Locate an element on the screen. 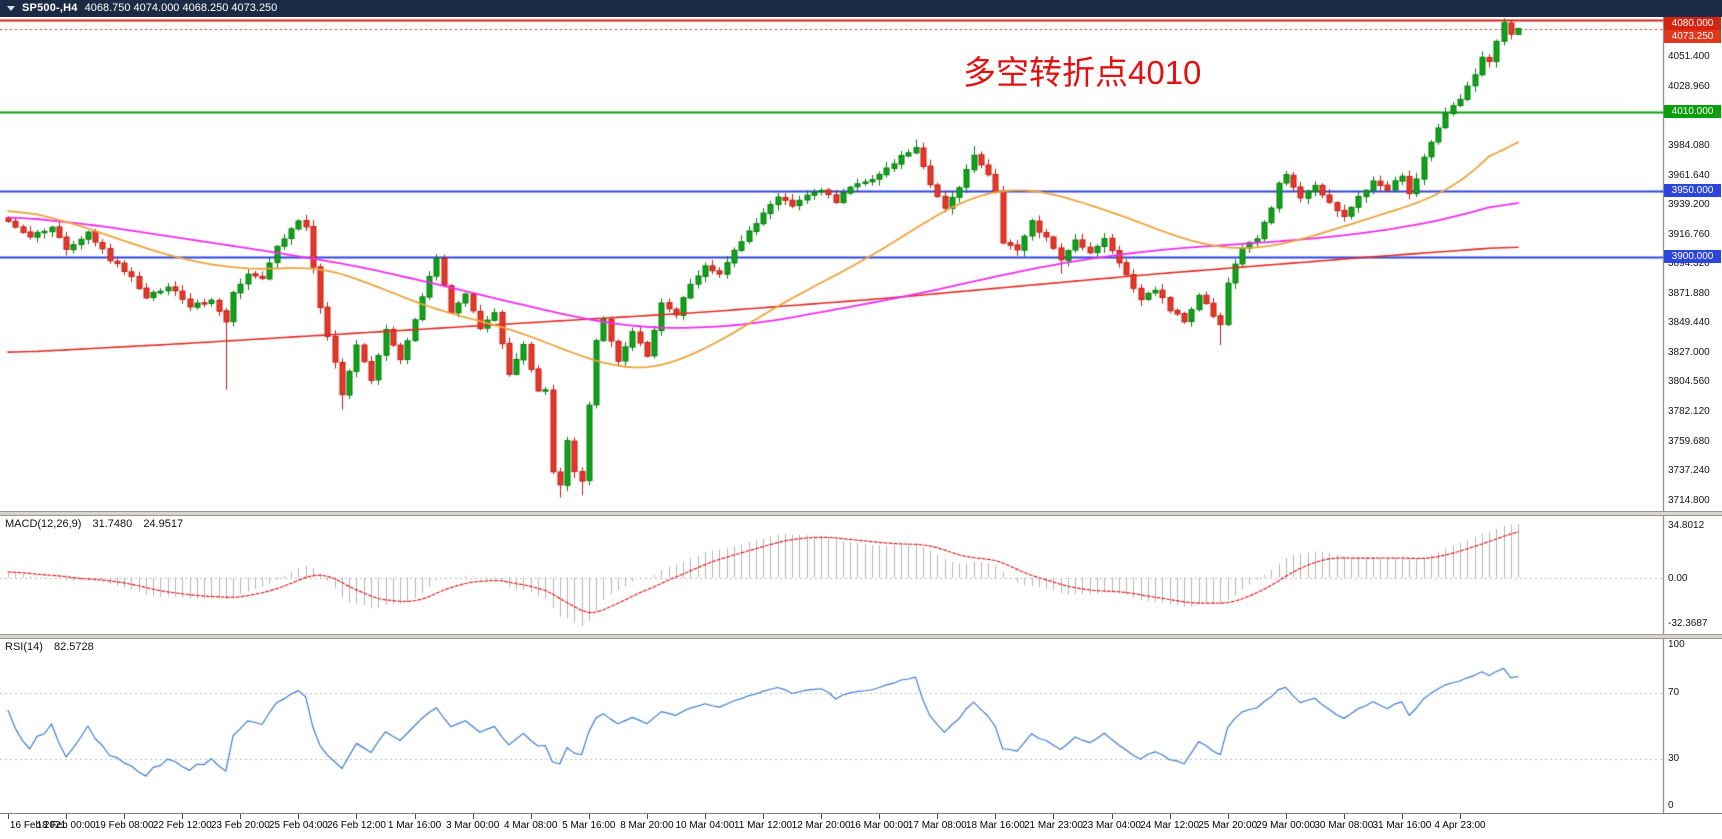 Image resolution: width=1722 pixels, height=839 pixels. time-label: 4 Mar 08:00 is located at coordinates (531, 825).